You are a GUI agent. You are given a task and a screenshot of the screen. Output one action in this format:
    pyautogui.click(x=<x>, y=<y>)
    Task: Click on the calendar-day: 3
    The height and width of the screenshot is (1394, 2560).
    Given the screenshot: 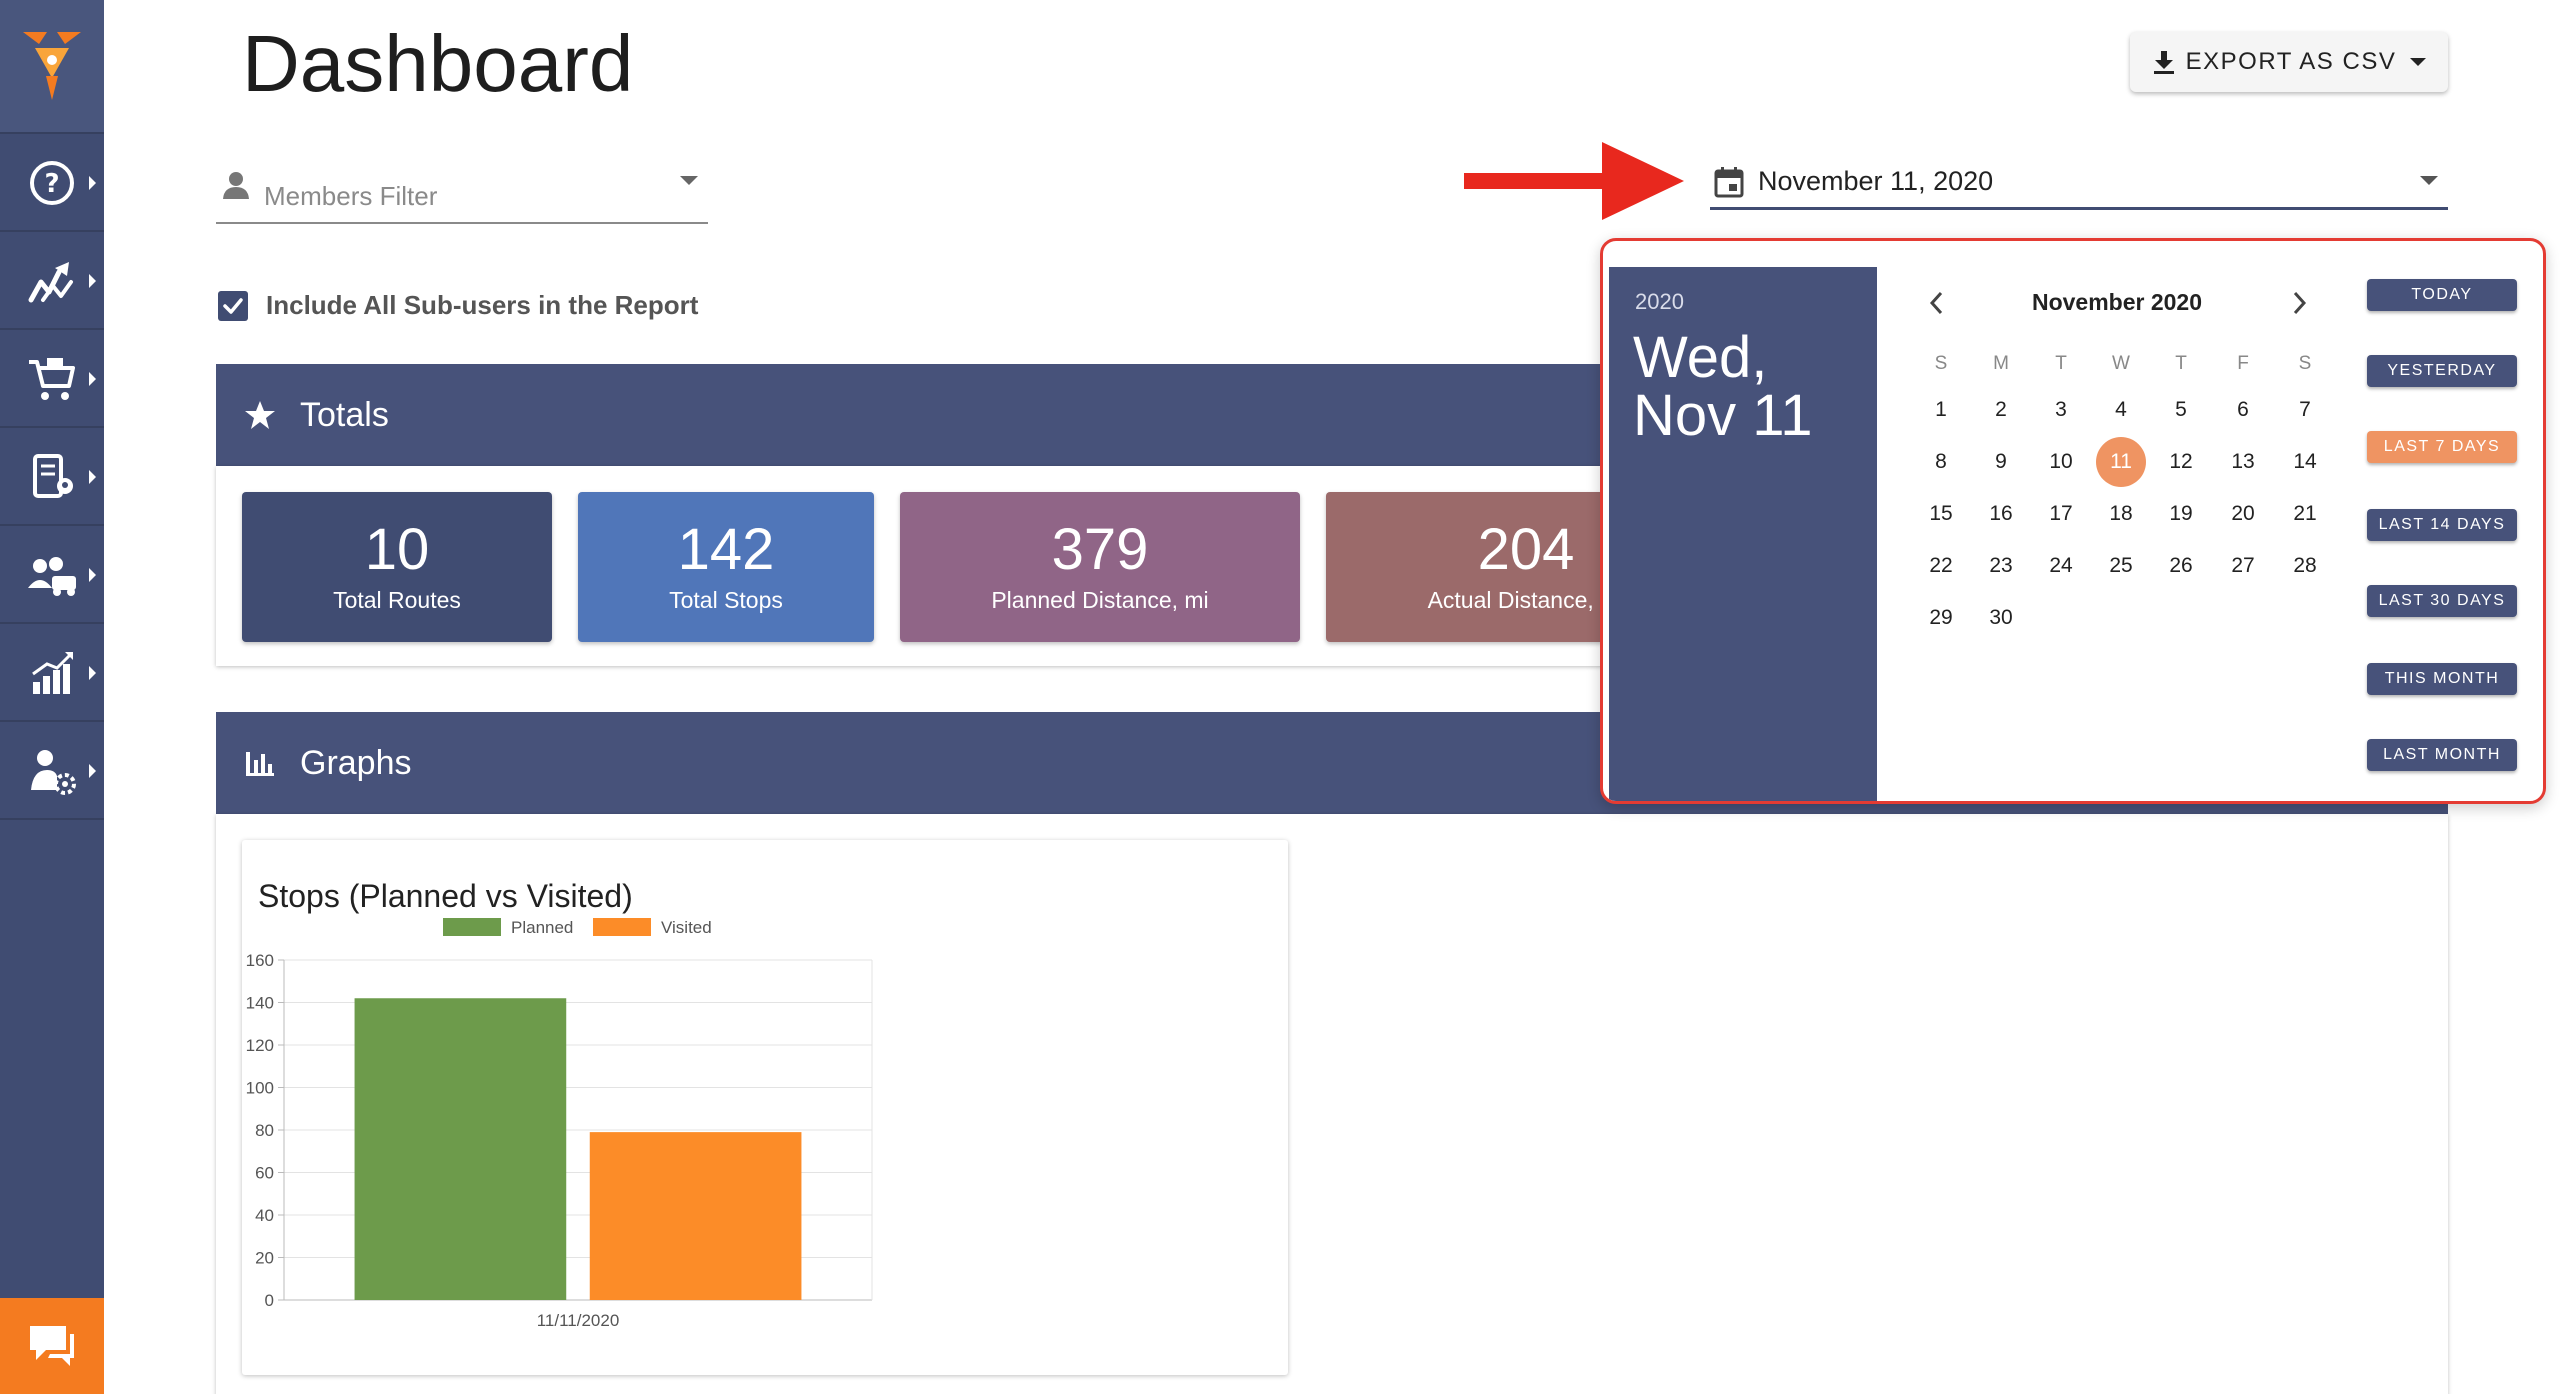 What is the action you would take?
    pyautogui.click(x=2061, y=409)
    